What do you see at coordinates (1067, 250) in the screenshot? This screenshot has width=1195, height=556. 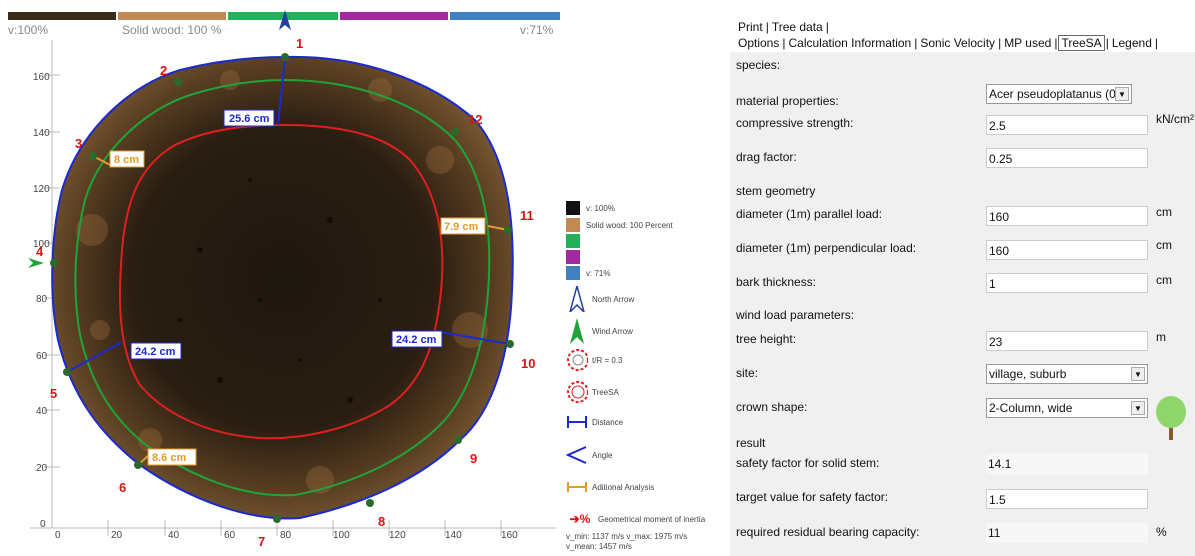 I see `perpendicular-diameter-input: 160` at bounding box center [1067, 250].